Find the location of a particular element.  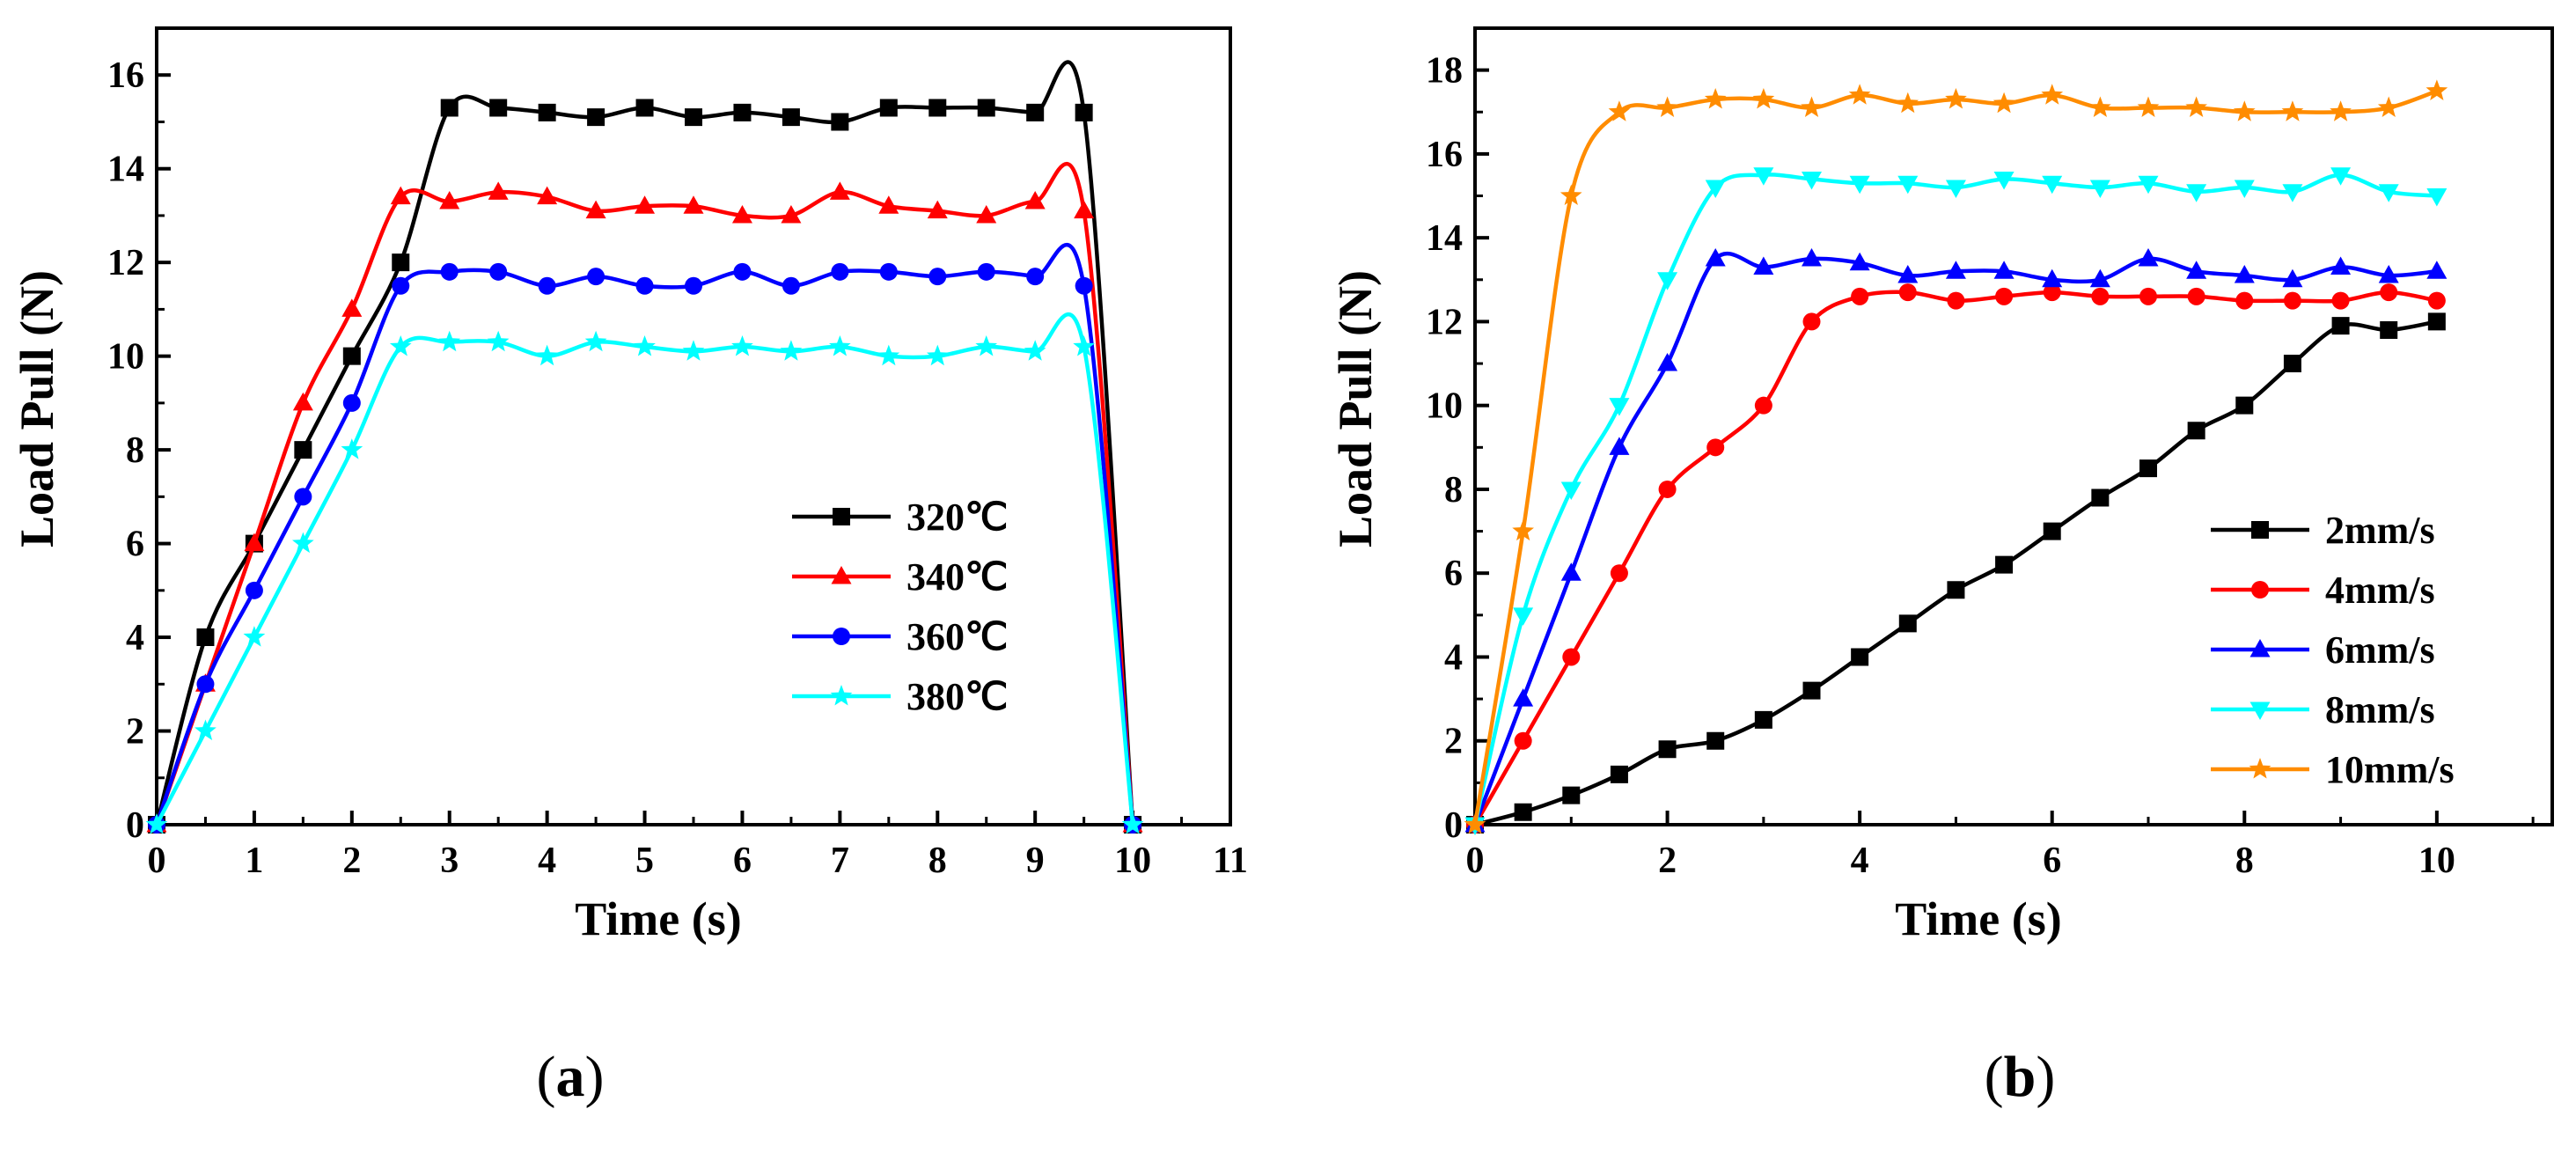

legend-label: 4mm/s is located at coordinates (2380, 590).